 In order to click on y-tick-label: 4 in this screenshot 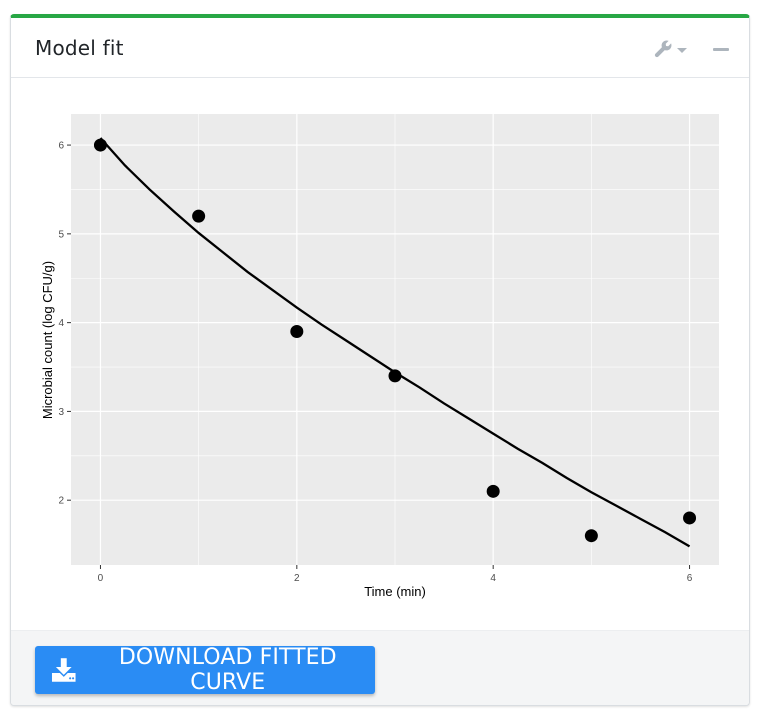, I will do `click(61, 323)`.